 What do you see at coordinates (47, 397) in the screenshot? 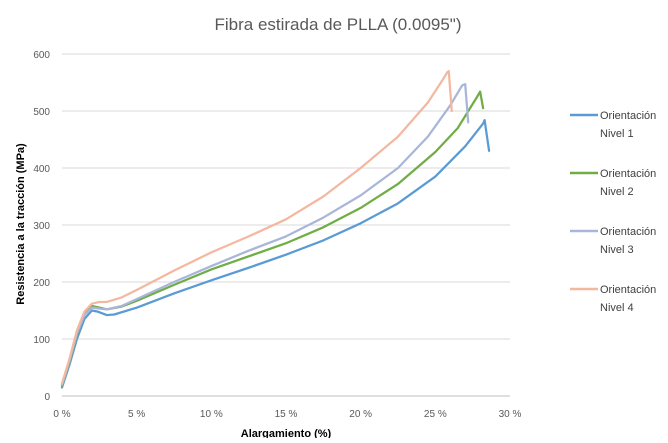
I see `y-tick-label: 0` at bounding box center [47, 397].